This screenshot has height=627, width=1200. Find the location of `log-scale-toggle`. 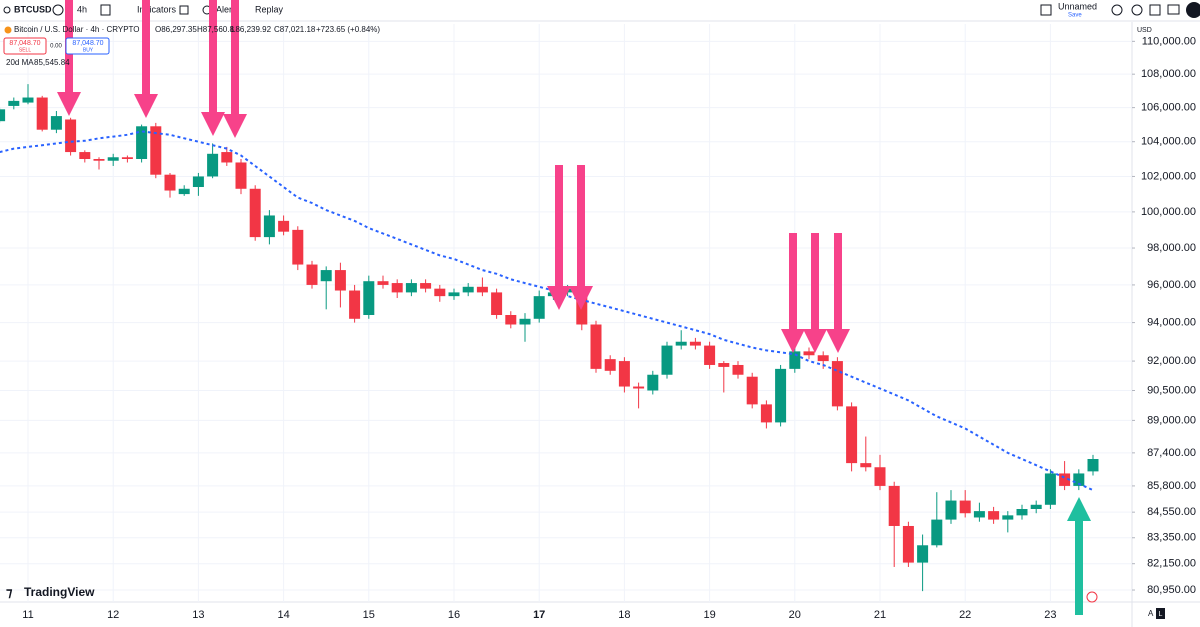

log-scale-toggle is located at coordinates (1160, 613).